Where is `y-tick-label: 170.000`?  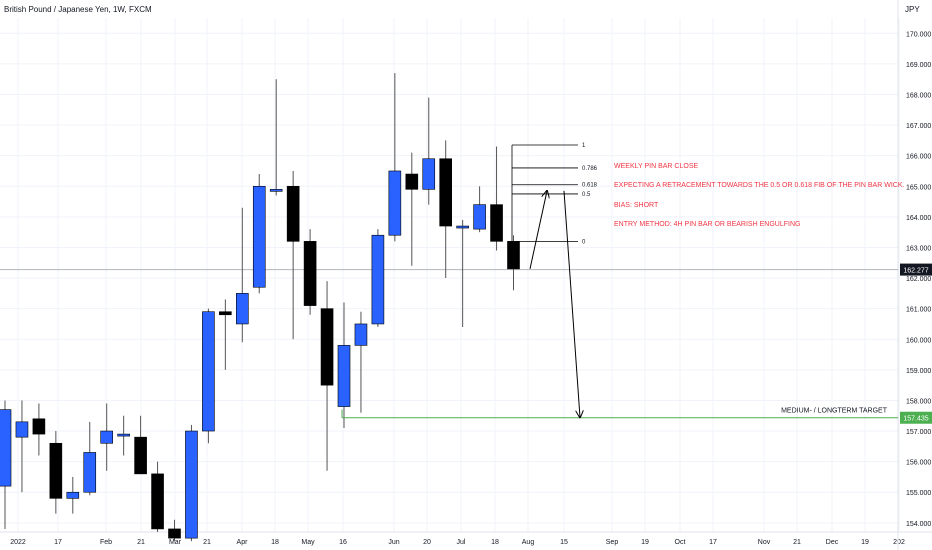 y-tick-label: 170.000 is located at coordinates (918, 34).